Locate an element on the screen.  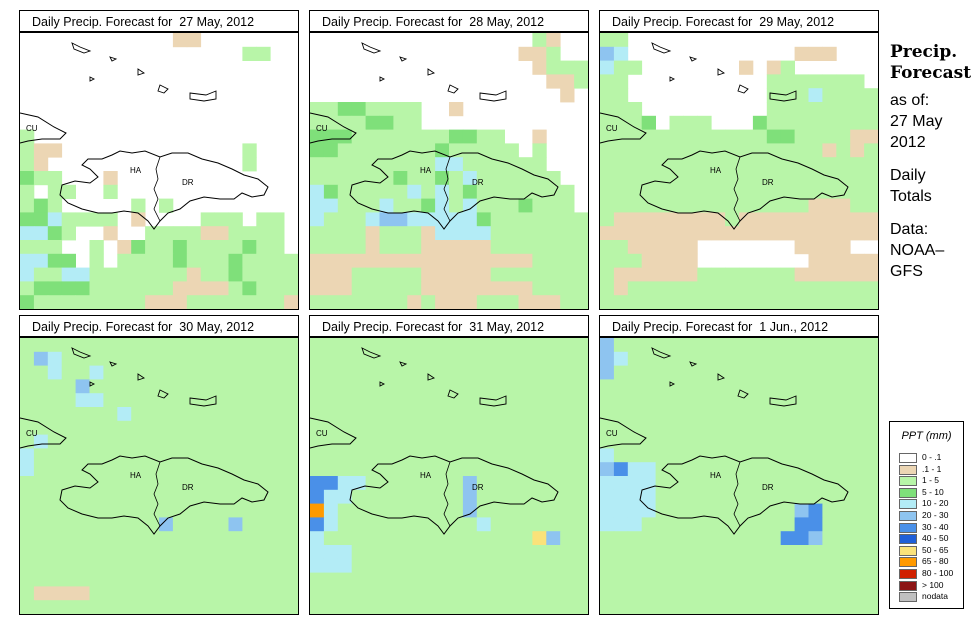
cuba-outline is located at coordinates (333, 128).